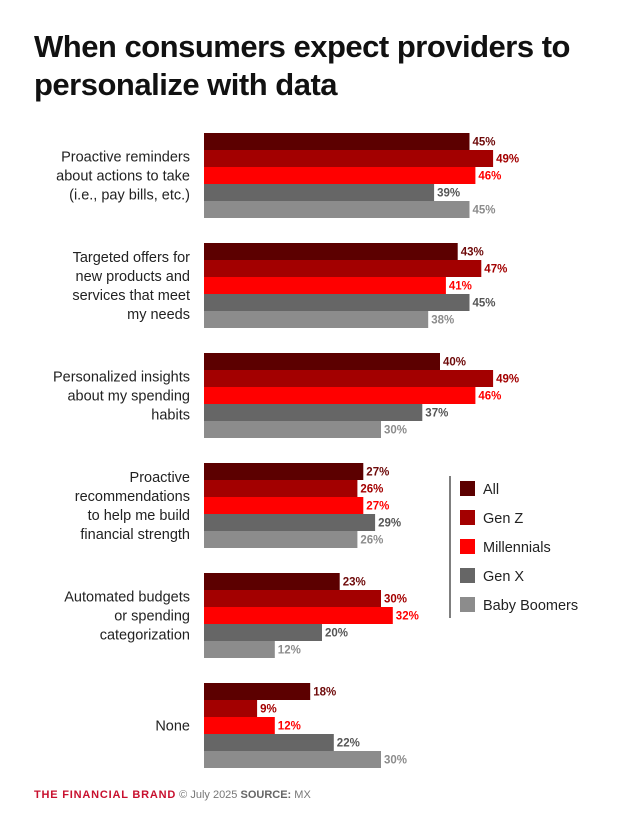 The image size is (620, 828). What do you see at coordinates (348, 744) in the screenshot?
I see `data-label: 22%` at bounding box center [348, 744].